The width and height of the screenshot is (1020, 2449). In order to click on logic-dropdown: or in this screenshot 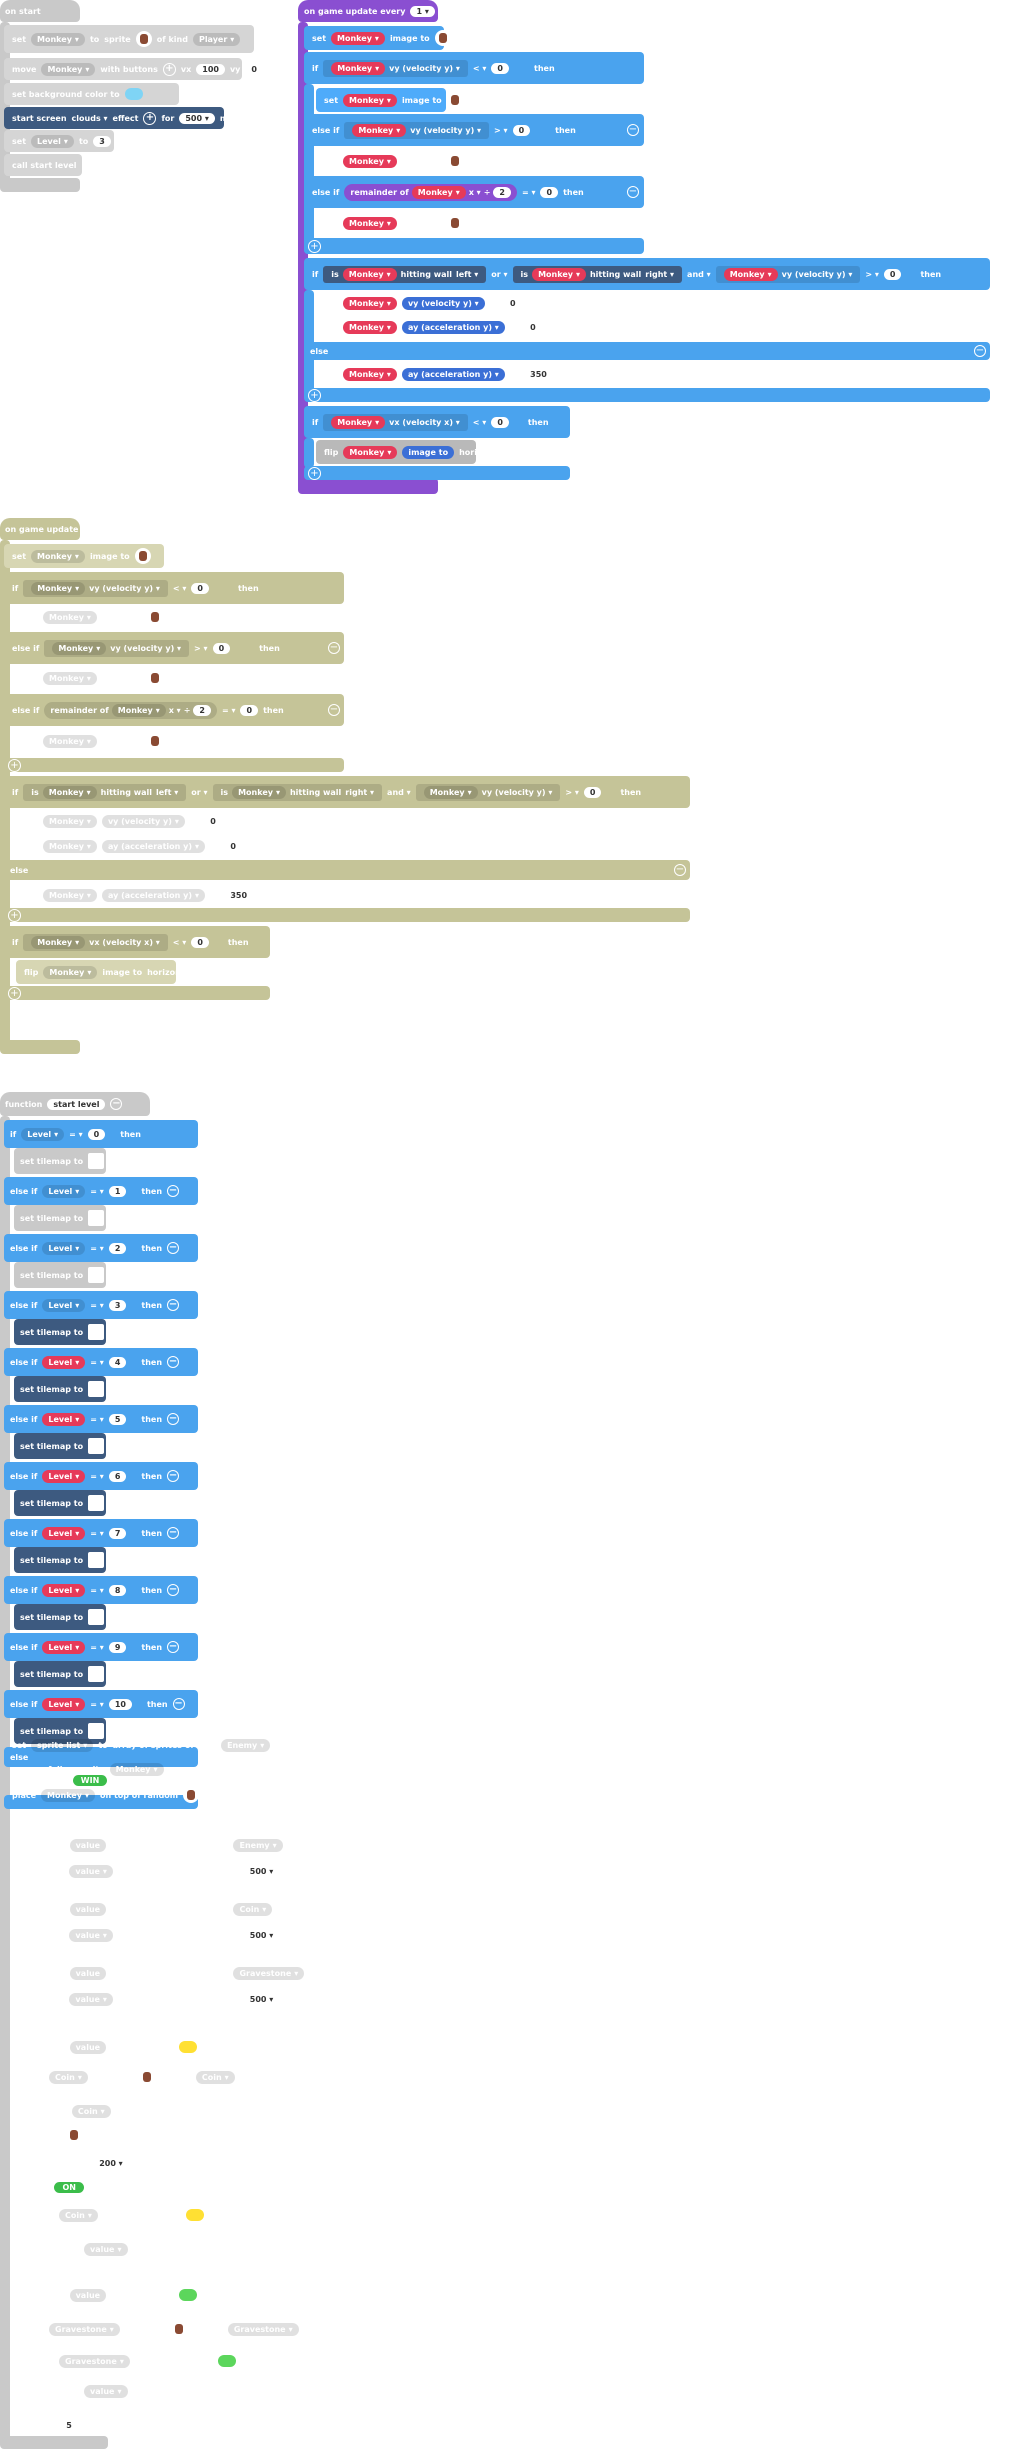, I will do `click(199, 792)`.